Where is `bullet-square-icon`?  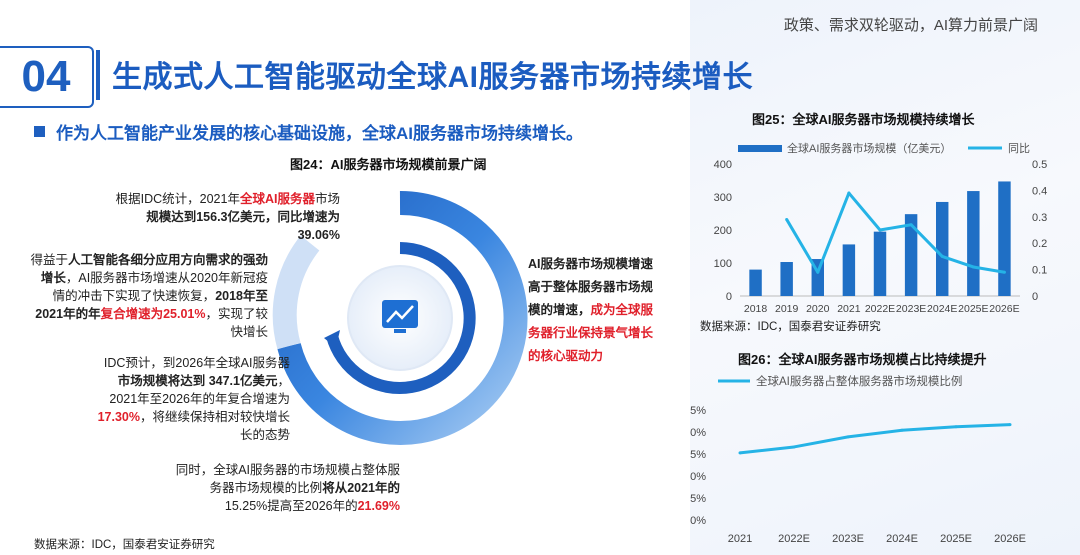 bullet-square-icon is located at coordinates (39, 131).